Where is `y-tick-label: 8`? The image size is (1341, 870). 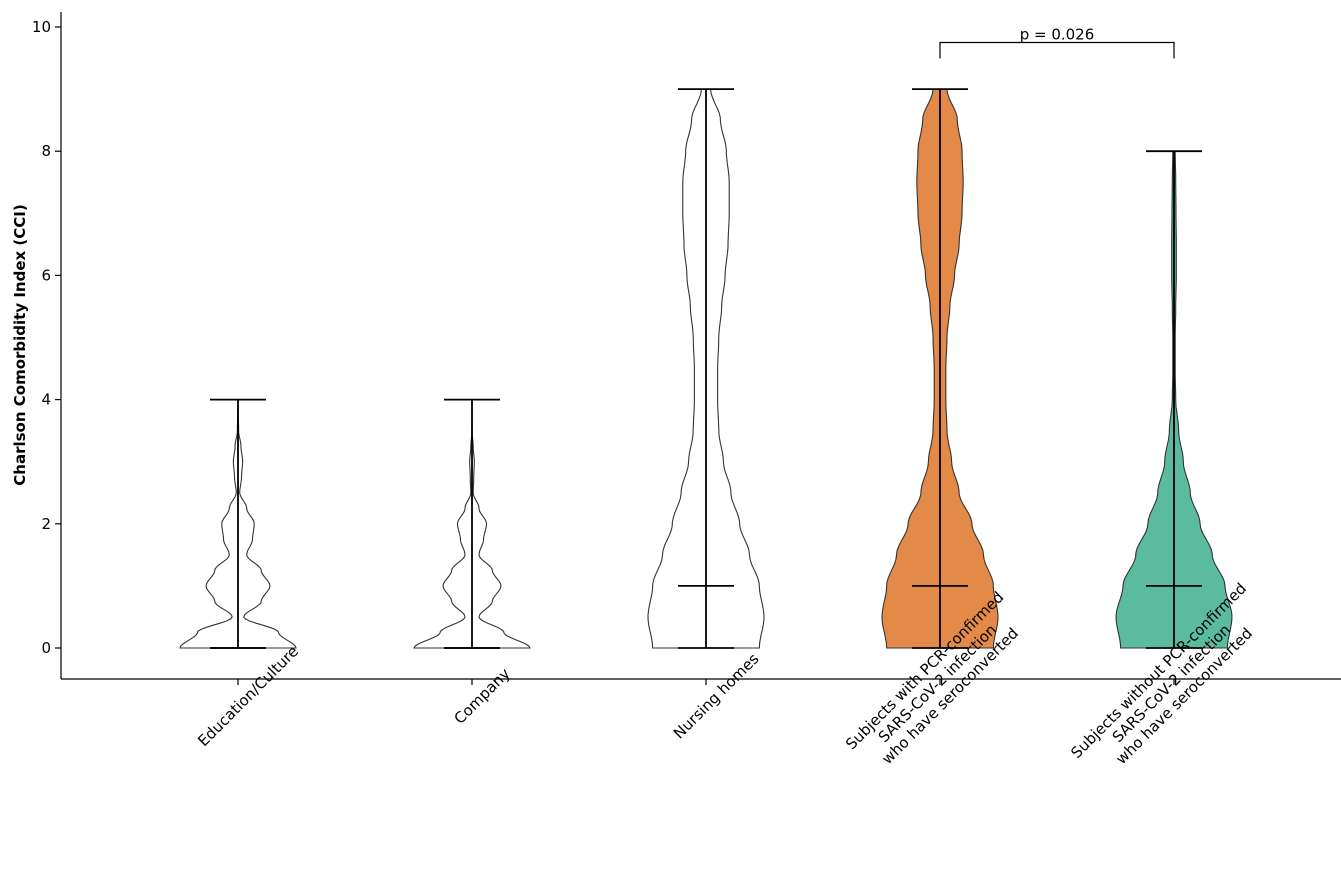 y-tick-label: 8 is located at coordinates (46, 151).